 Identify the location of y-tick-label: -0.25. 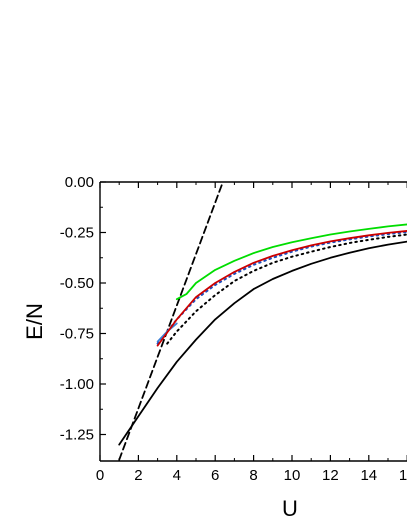
(77, 233).